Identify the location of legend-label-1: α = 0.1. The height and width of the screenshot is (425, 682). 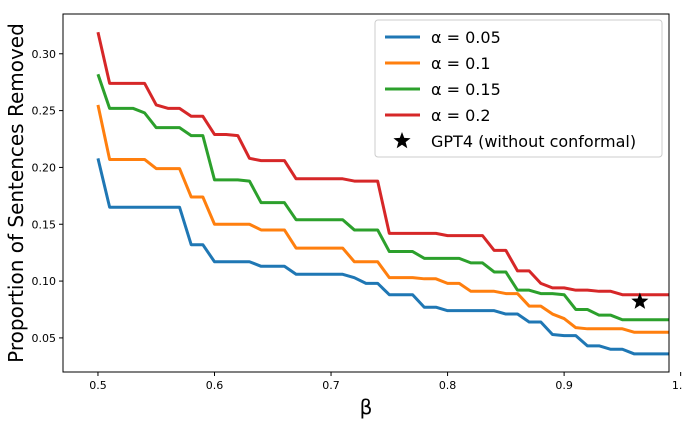
(461, 63).